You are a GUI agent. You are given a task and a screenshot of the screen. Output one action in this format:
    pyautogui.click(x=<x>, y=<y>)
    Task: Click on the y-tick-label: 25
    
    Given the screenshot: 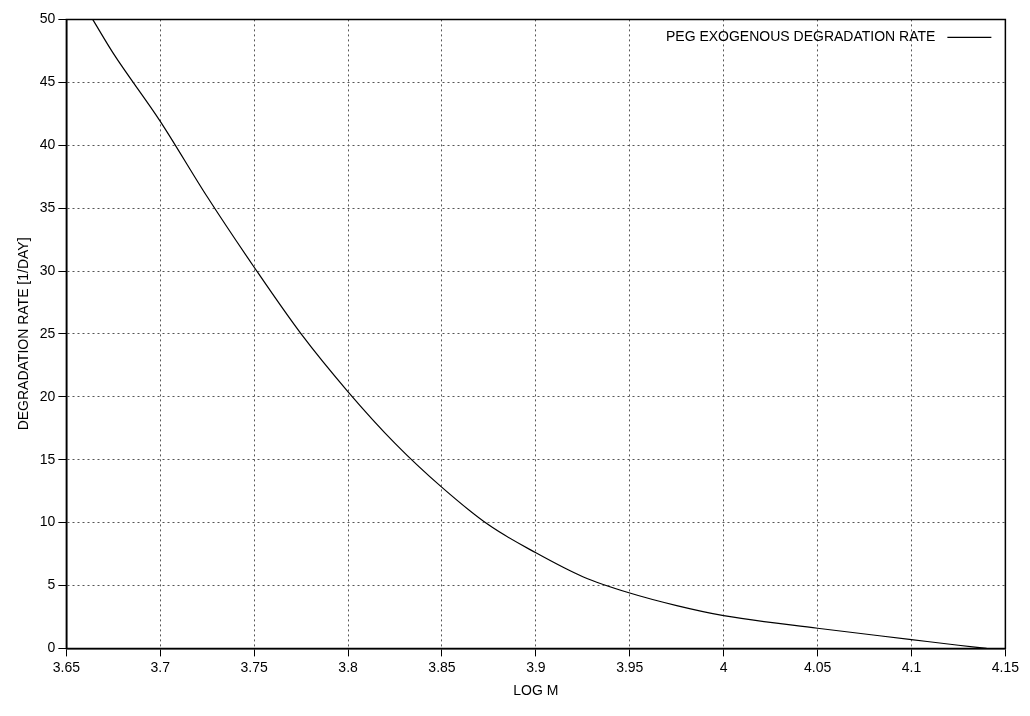 What is the action you would take?
    pyautogui.click(x=47, y=332)
    